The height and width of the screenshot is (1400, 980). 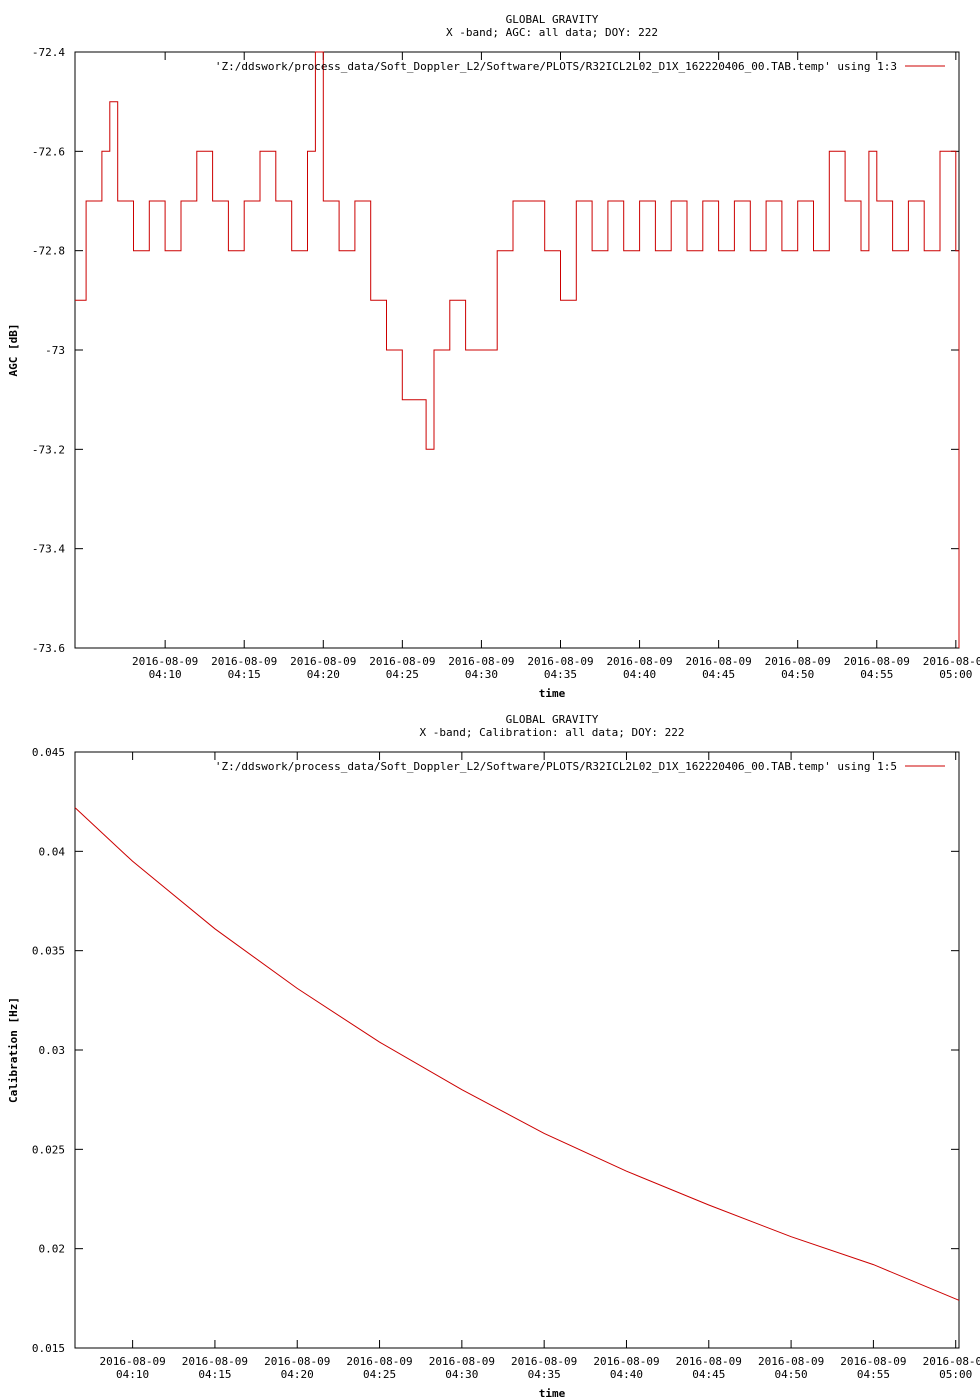 What do you see at coordinates (13, 350) in the screenshot?
I see `y-axis-label: AGC [dB]` at bounding box center [13, 350].